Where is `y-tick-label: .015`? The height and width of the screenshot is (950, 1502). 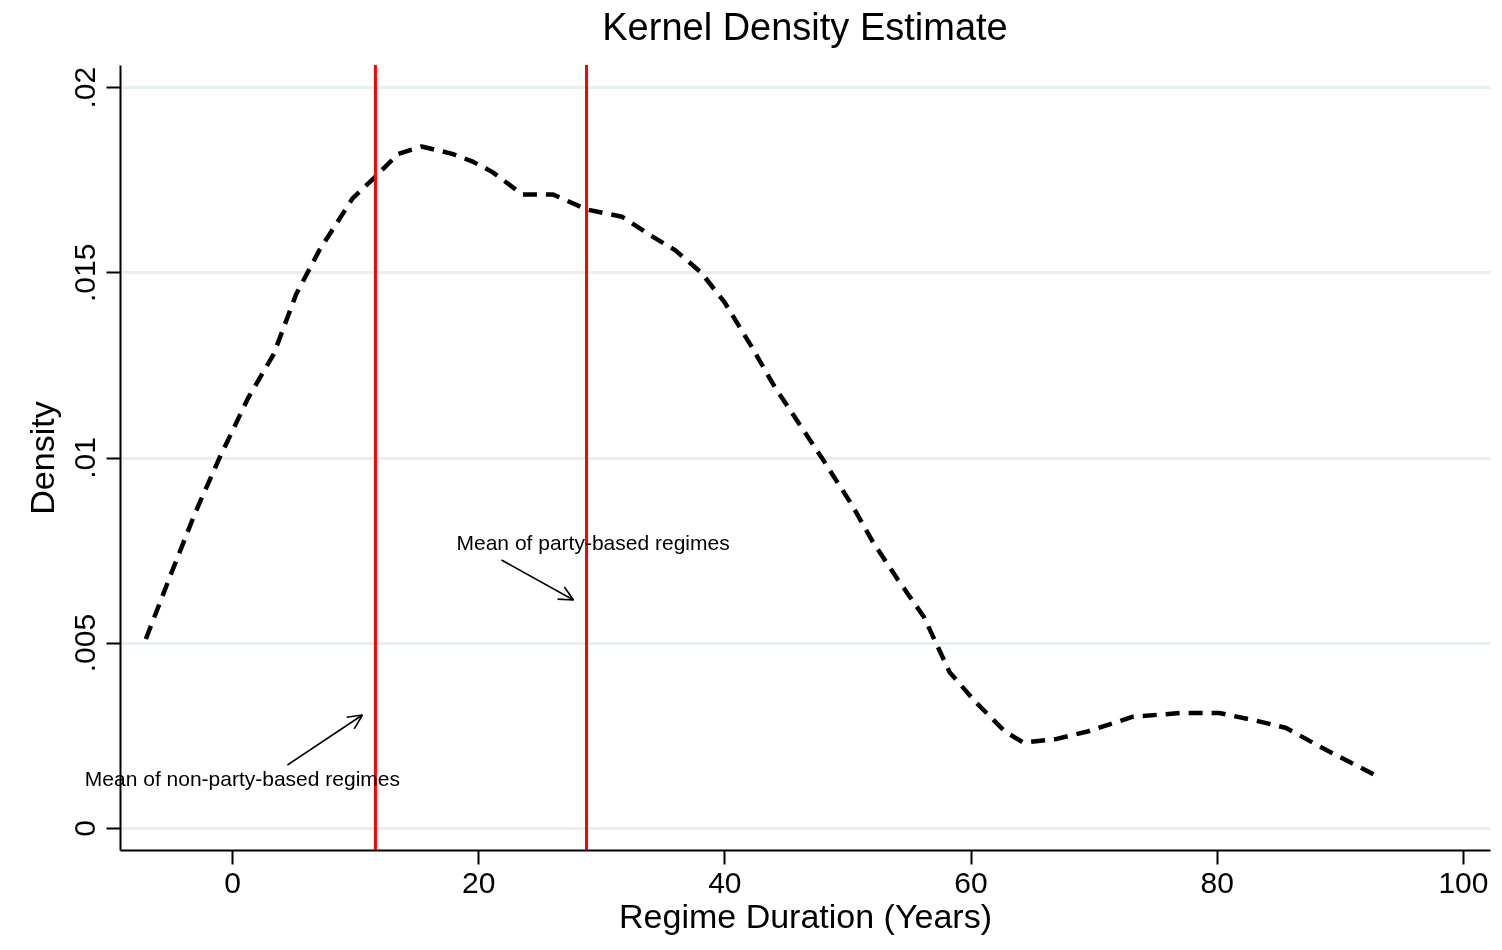
y-tick-label: .015 is located at coordinates (84, 273).